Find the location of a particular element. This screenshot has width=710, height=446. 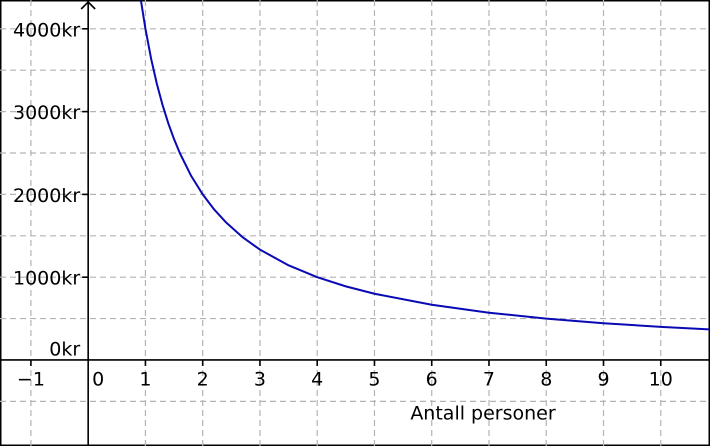

x-tick-label: 4 is located at coordinates (317, 379).